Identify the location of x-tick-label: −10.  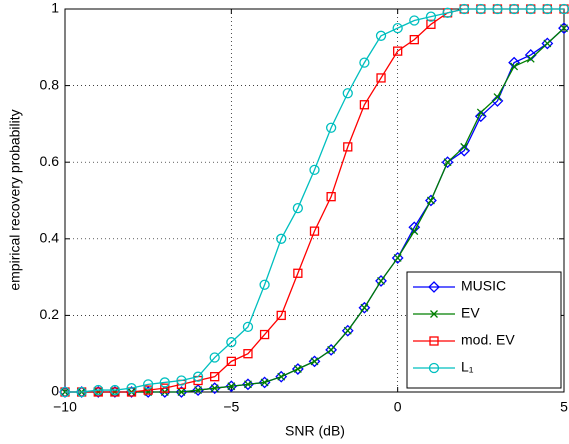
(65, 407).